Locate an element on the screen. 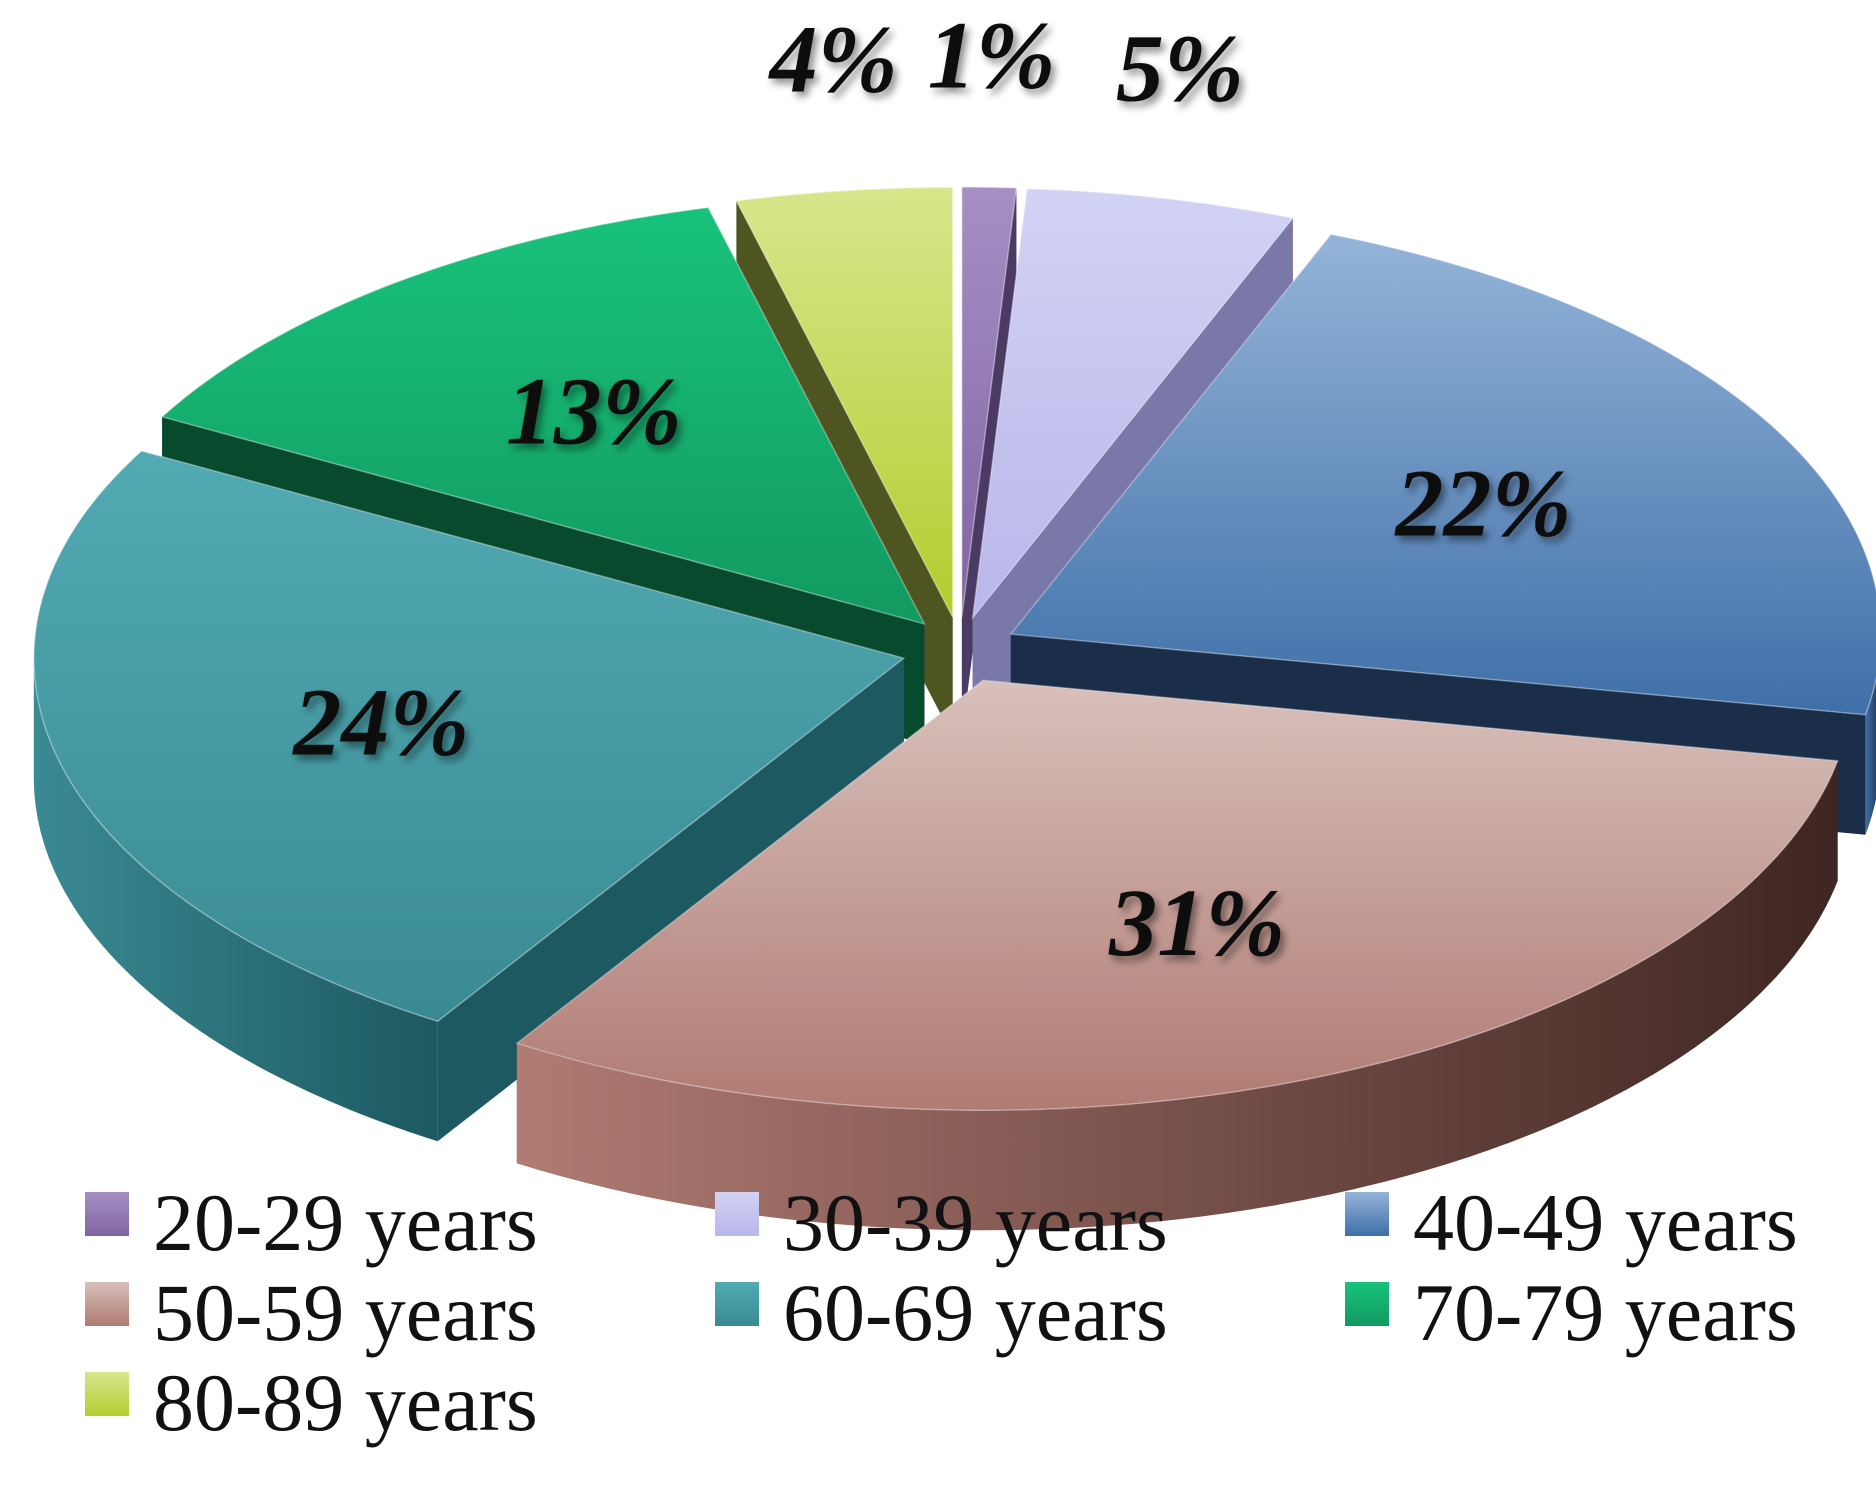  legend-label: 20-29 years is located at coordinates (345, 1222).